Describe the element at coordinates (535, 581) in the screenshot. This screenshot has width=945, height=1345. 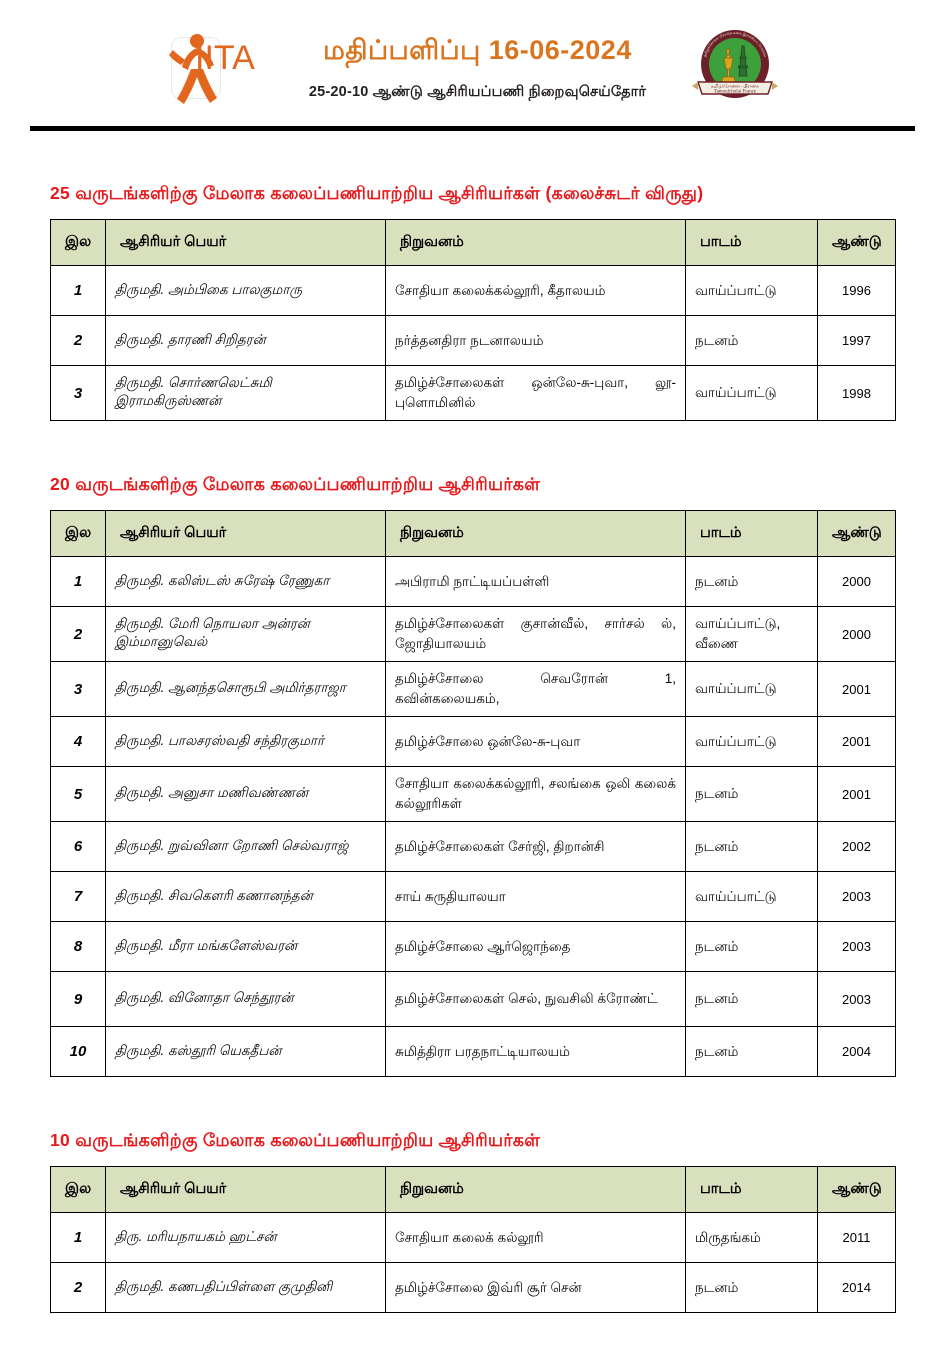
I see `cell-institution: அபிராமி நாட்டியப்பள்ளி` at that location.